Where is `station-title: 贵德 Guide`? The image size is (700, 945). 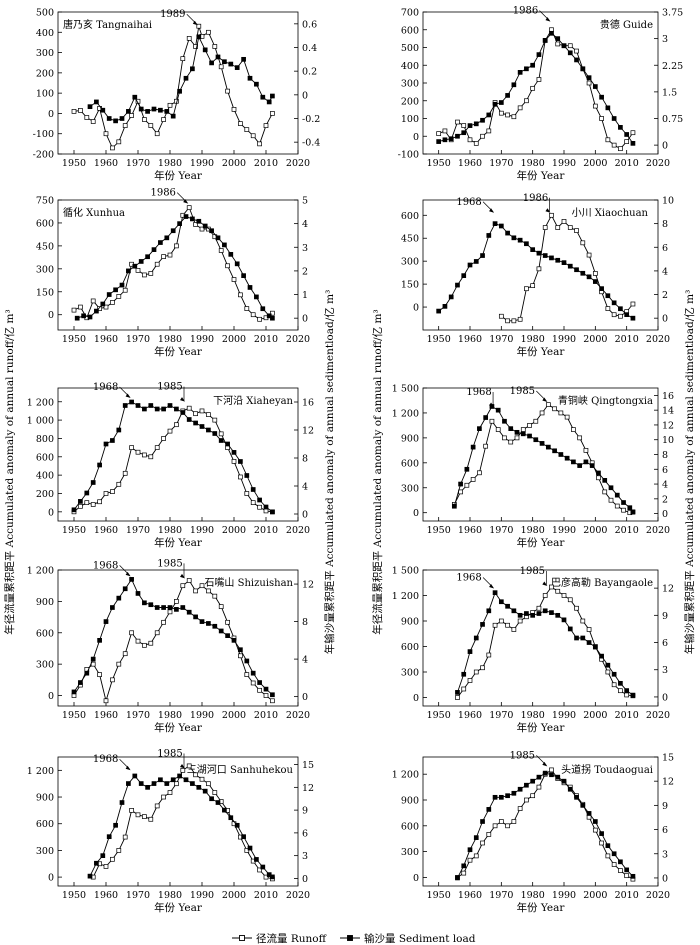
station-title: 贵德 Guide is located at coordinates (626, 24).